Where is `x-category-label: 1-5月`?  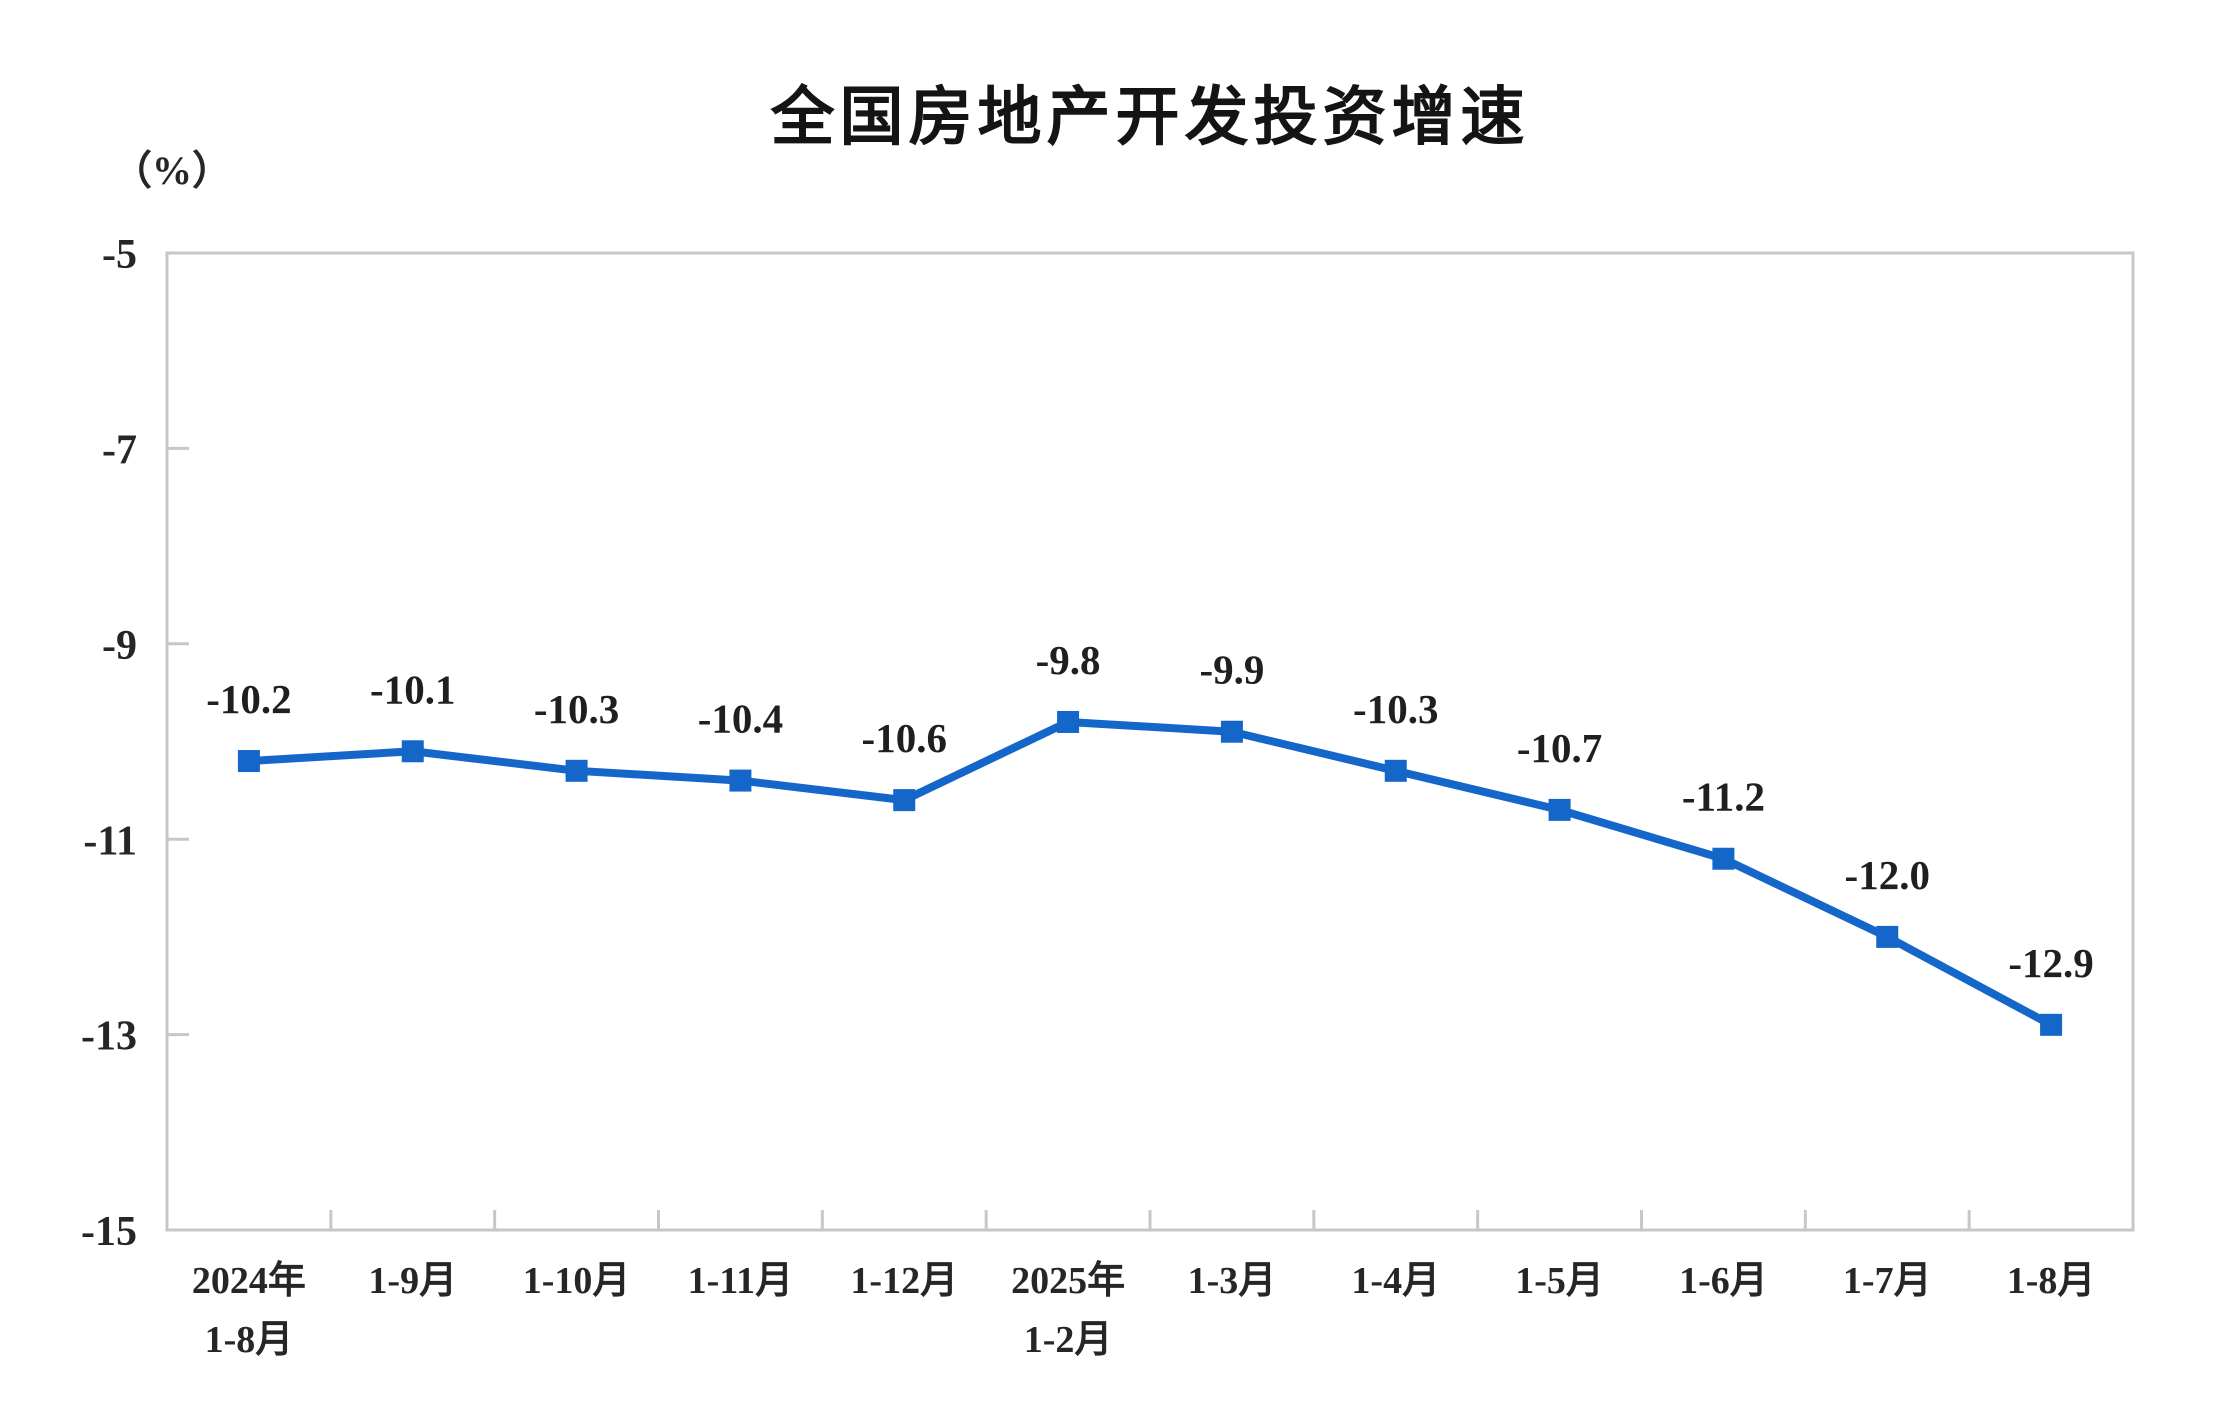
x-category-label: 1-5月 is located at coordinates (1559, 1281).